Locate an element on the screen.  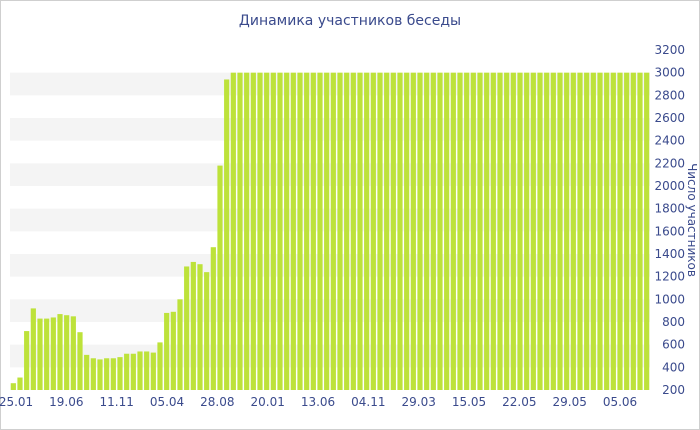
y-tick-label: 2800 is located at coordinates (669, 95).